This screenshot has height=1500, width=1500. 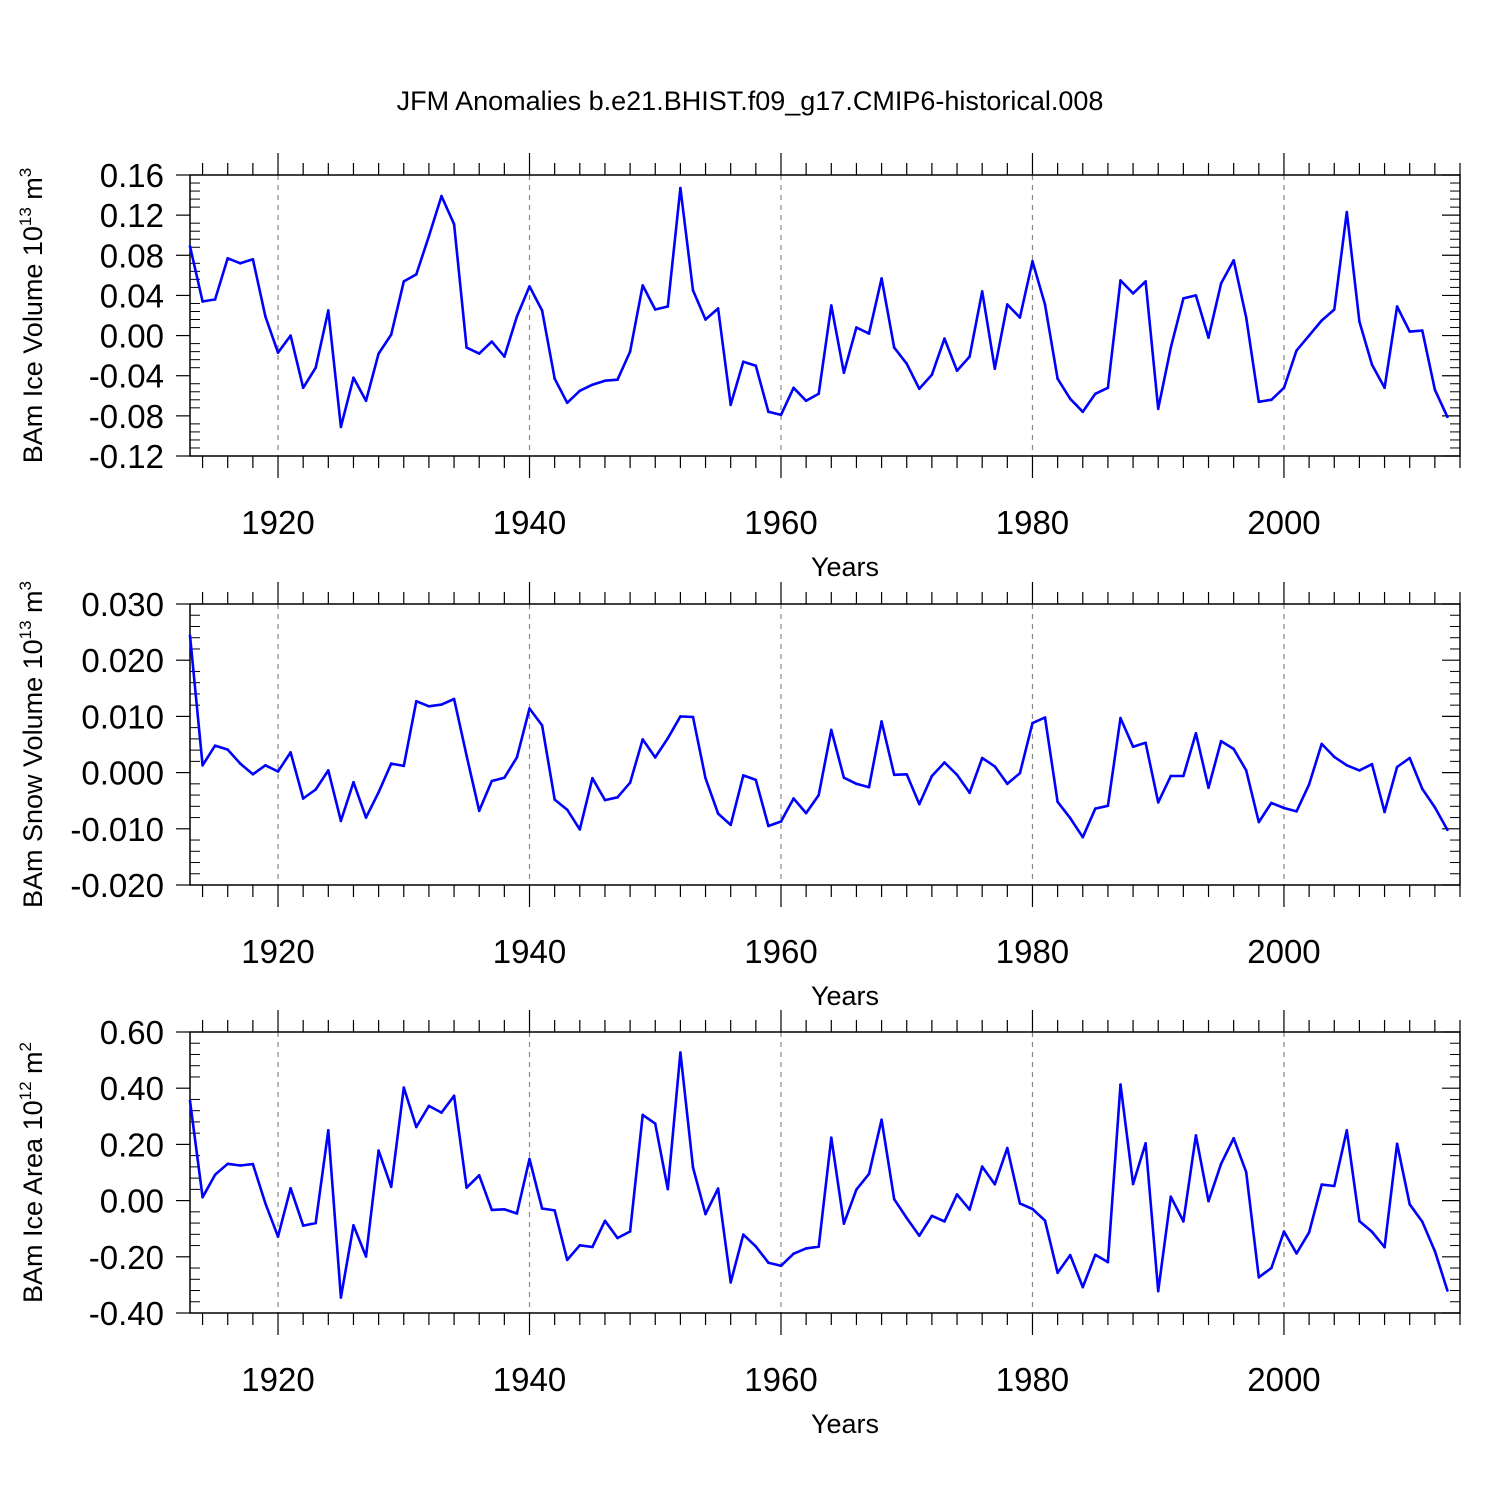 What do you see at coordinates (132, 336) in the screenshot?
I see `y-tick-label: 0.00` at bounding box center [132, 336].